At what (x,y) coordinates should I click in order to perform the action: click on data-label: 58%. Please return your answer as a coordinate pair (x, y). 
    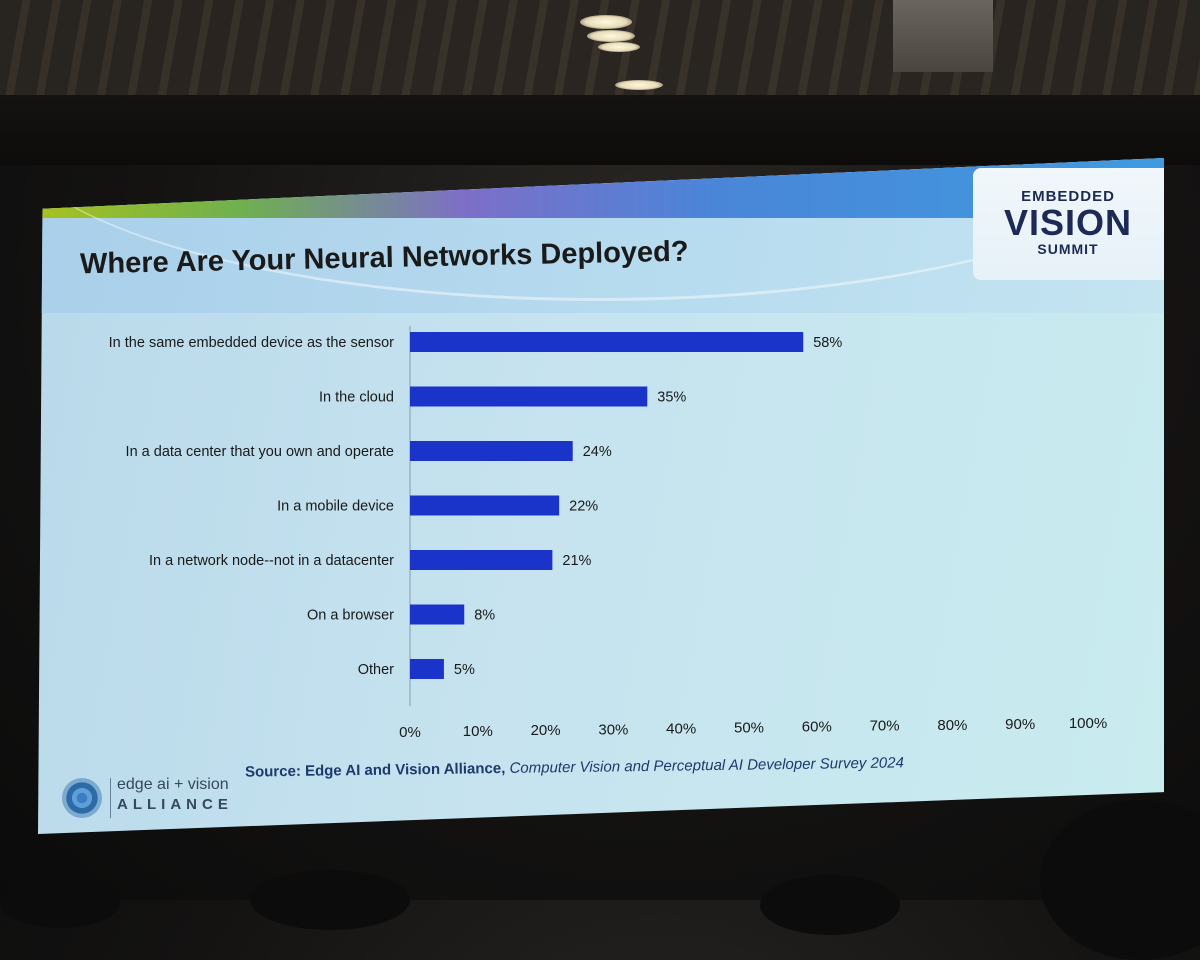
    Looking at the image, I should click on (827, 343).